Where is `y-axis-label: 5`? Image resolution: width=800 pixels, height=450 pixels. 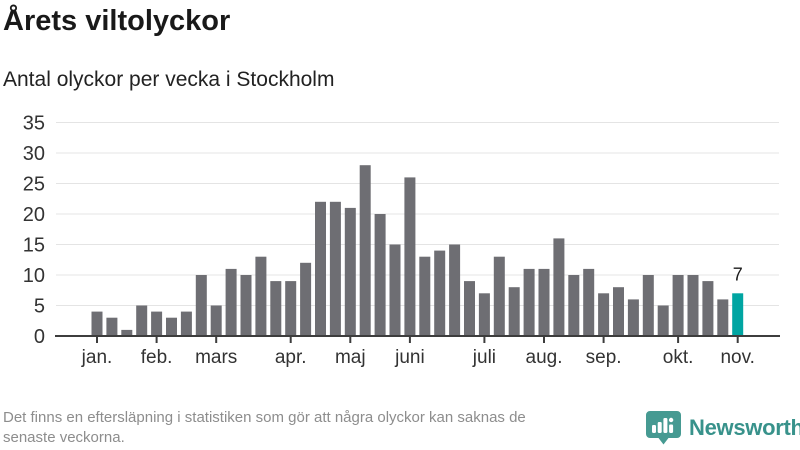 y-axis-label: 5 is located at coordinates (39, 307).